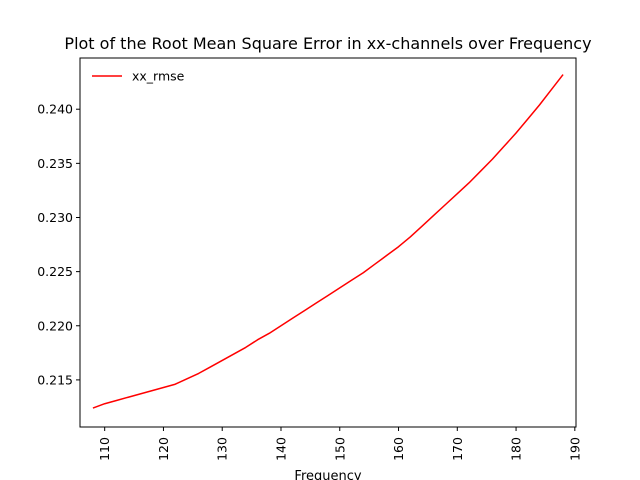 The height and width of the screenshot is (480, 640). I want to click on x-tick-label: 130, so click(222, 449).